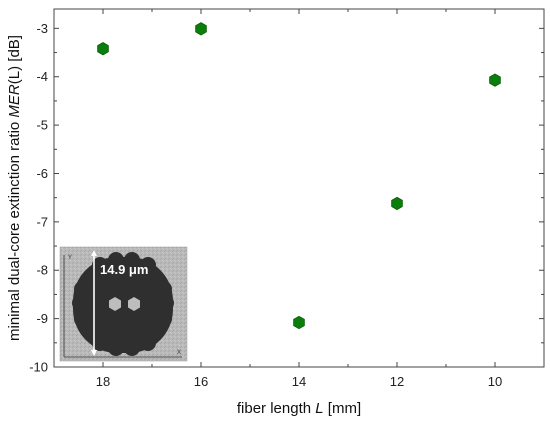 This screenshot has height=422, width=550. What do you see at coordinates (299, 381) in the screenshot?
I see `x-tick-label: 14` at bounding box center [299, 381].